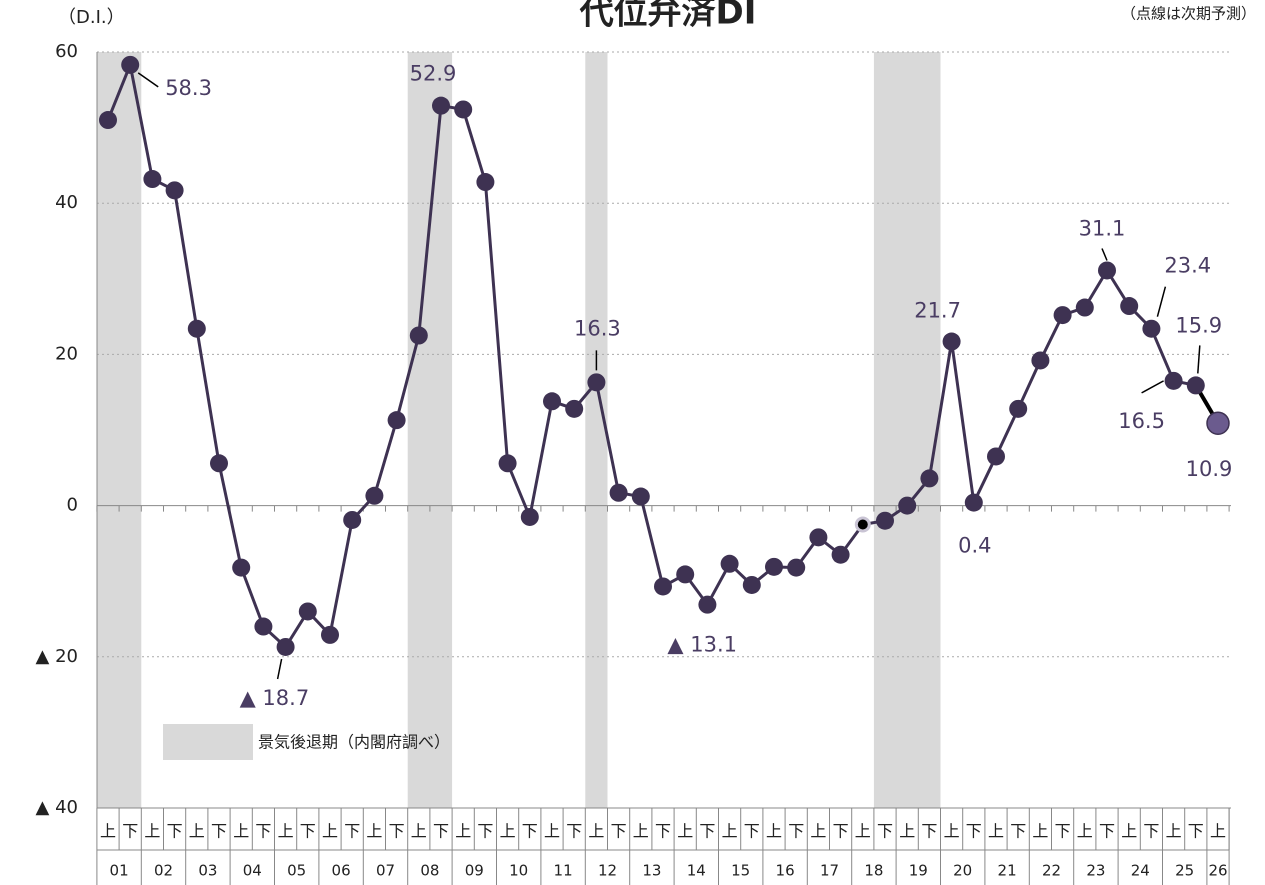  What do you see at coordinates (597, 328) in the screenshot?
I see `data-label: 16.3` at bounding box center [597, 328].